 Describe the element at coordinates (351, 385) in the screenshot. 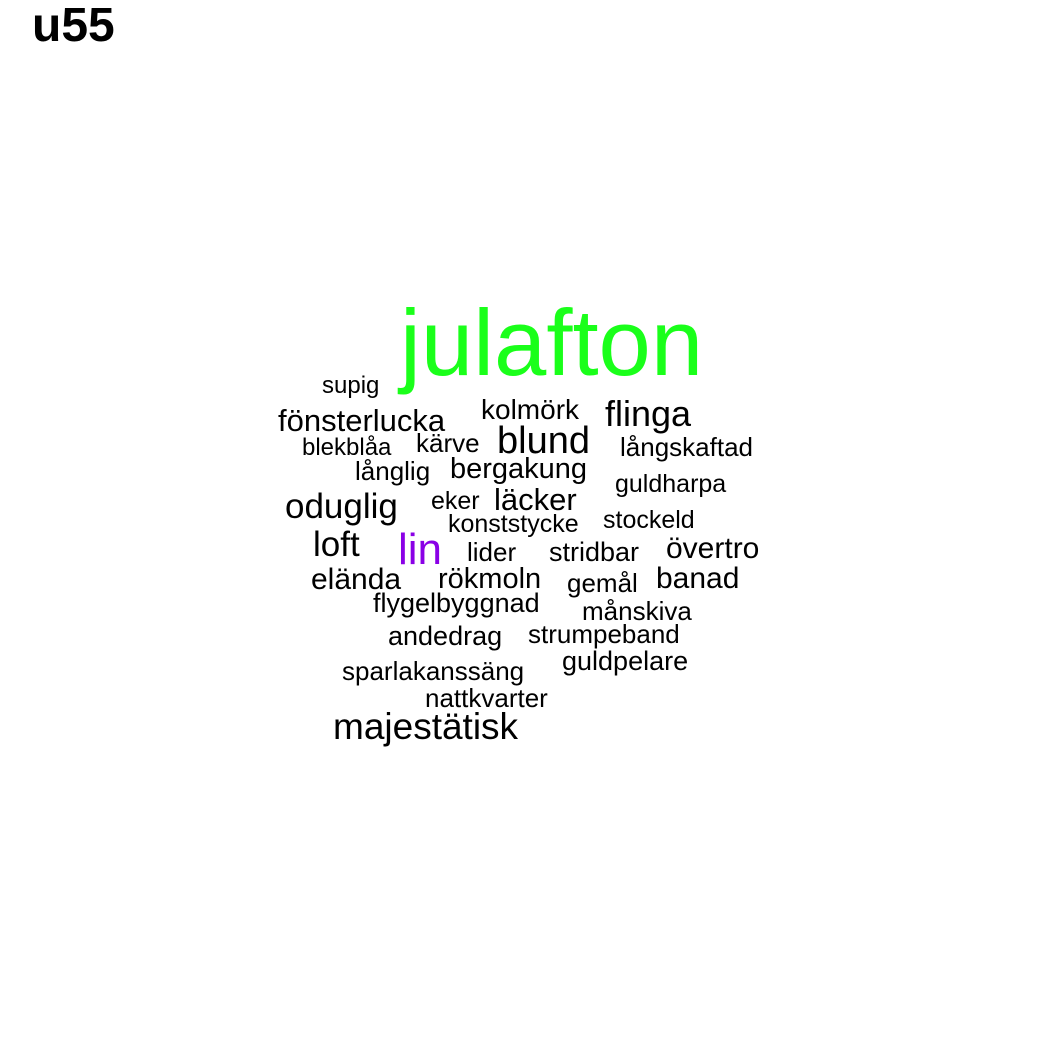

I see `word-supig: supig` at that location.